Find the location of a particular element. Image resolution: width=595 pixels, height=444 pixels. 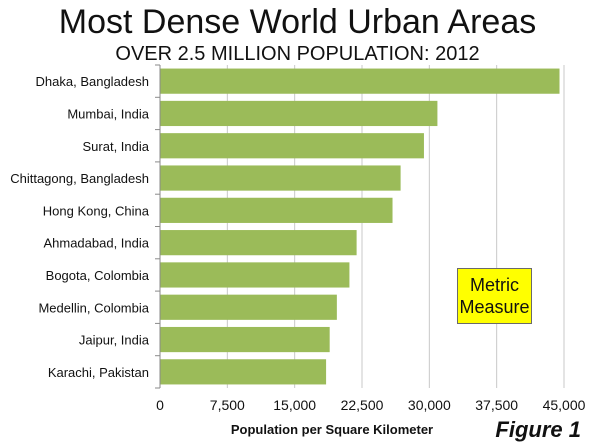

category-label: Medellin, Colombia is located at coordinates (93, 307).